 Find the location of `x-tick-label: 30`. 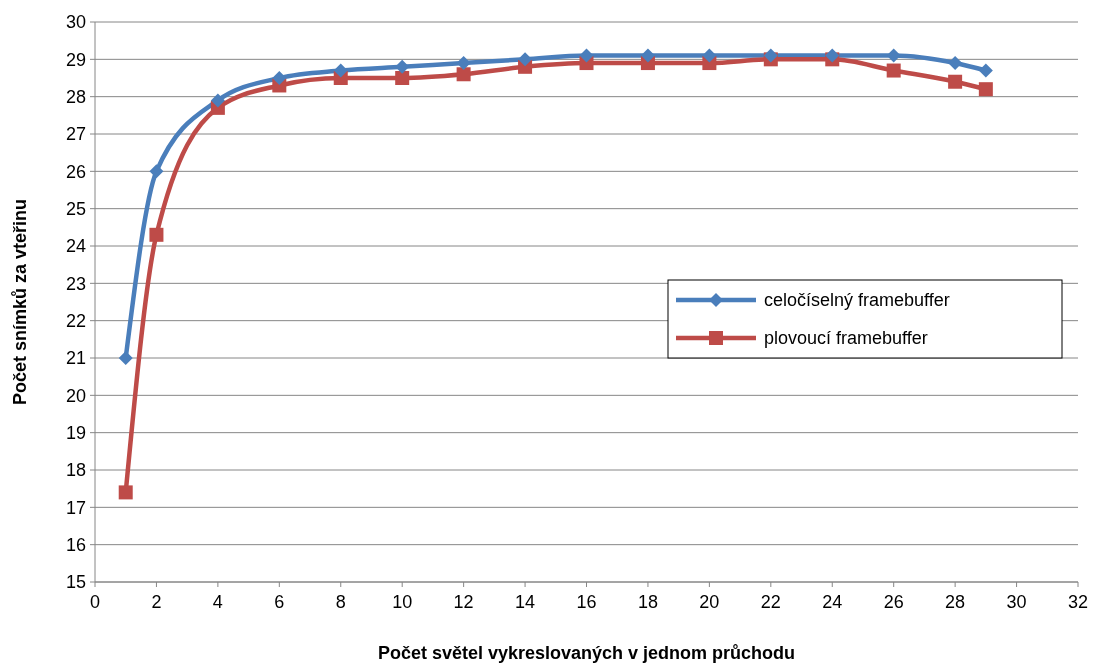

x-tick-label: 30 is located at coordinates (1016, 602).